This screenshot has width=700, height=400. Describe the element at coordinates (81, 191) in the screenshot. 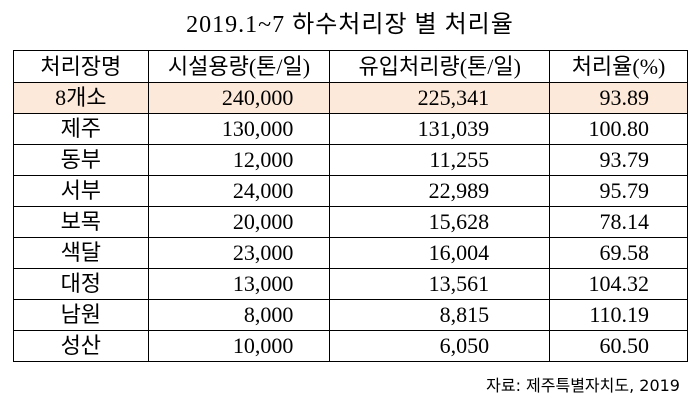

I see `table-cell: 서부` at that location.